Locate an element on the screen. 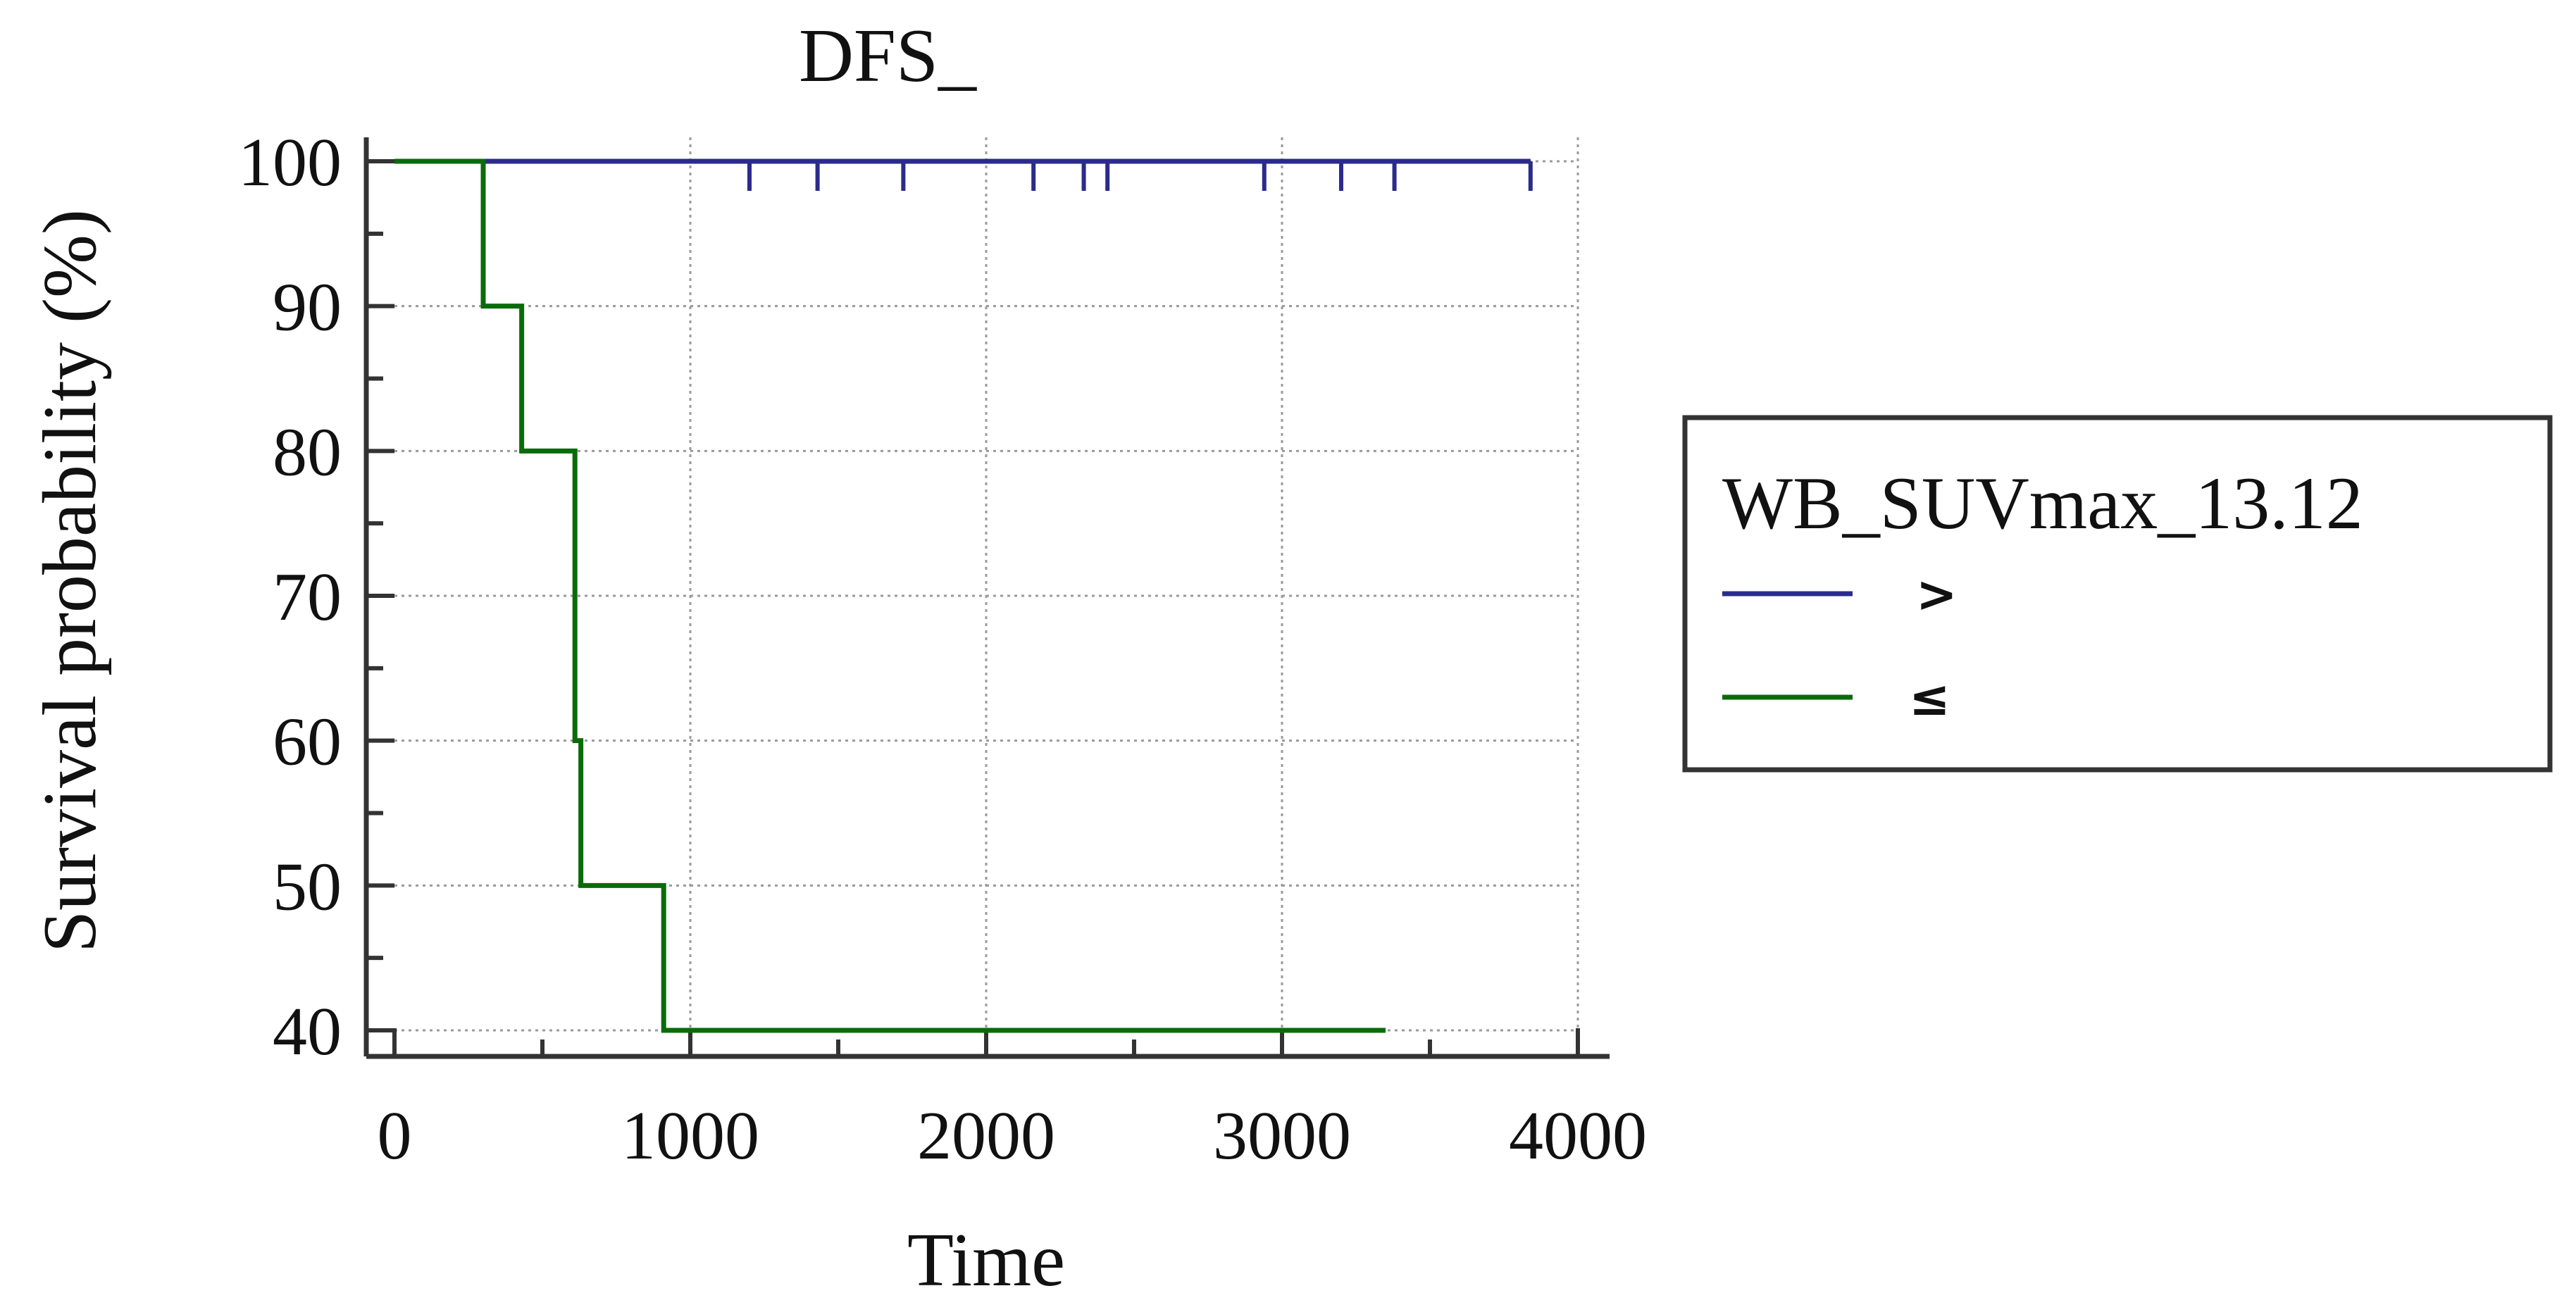 This screenshot has width=2576, height=1305. x-tick-label: 2000 is located at coordinates (986, 1136).